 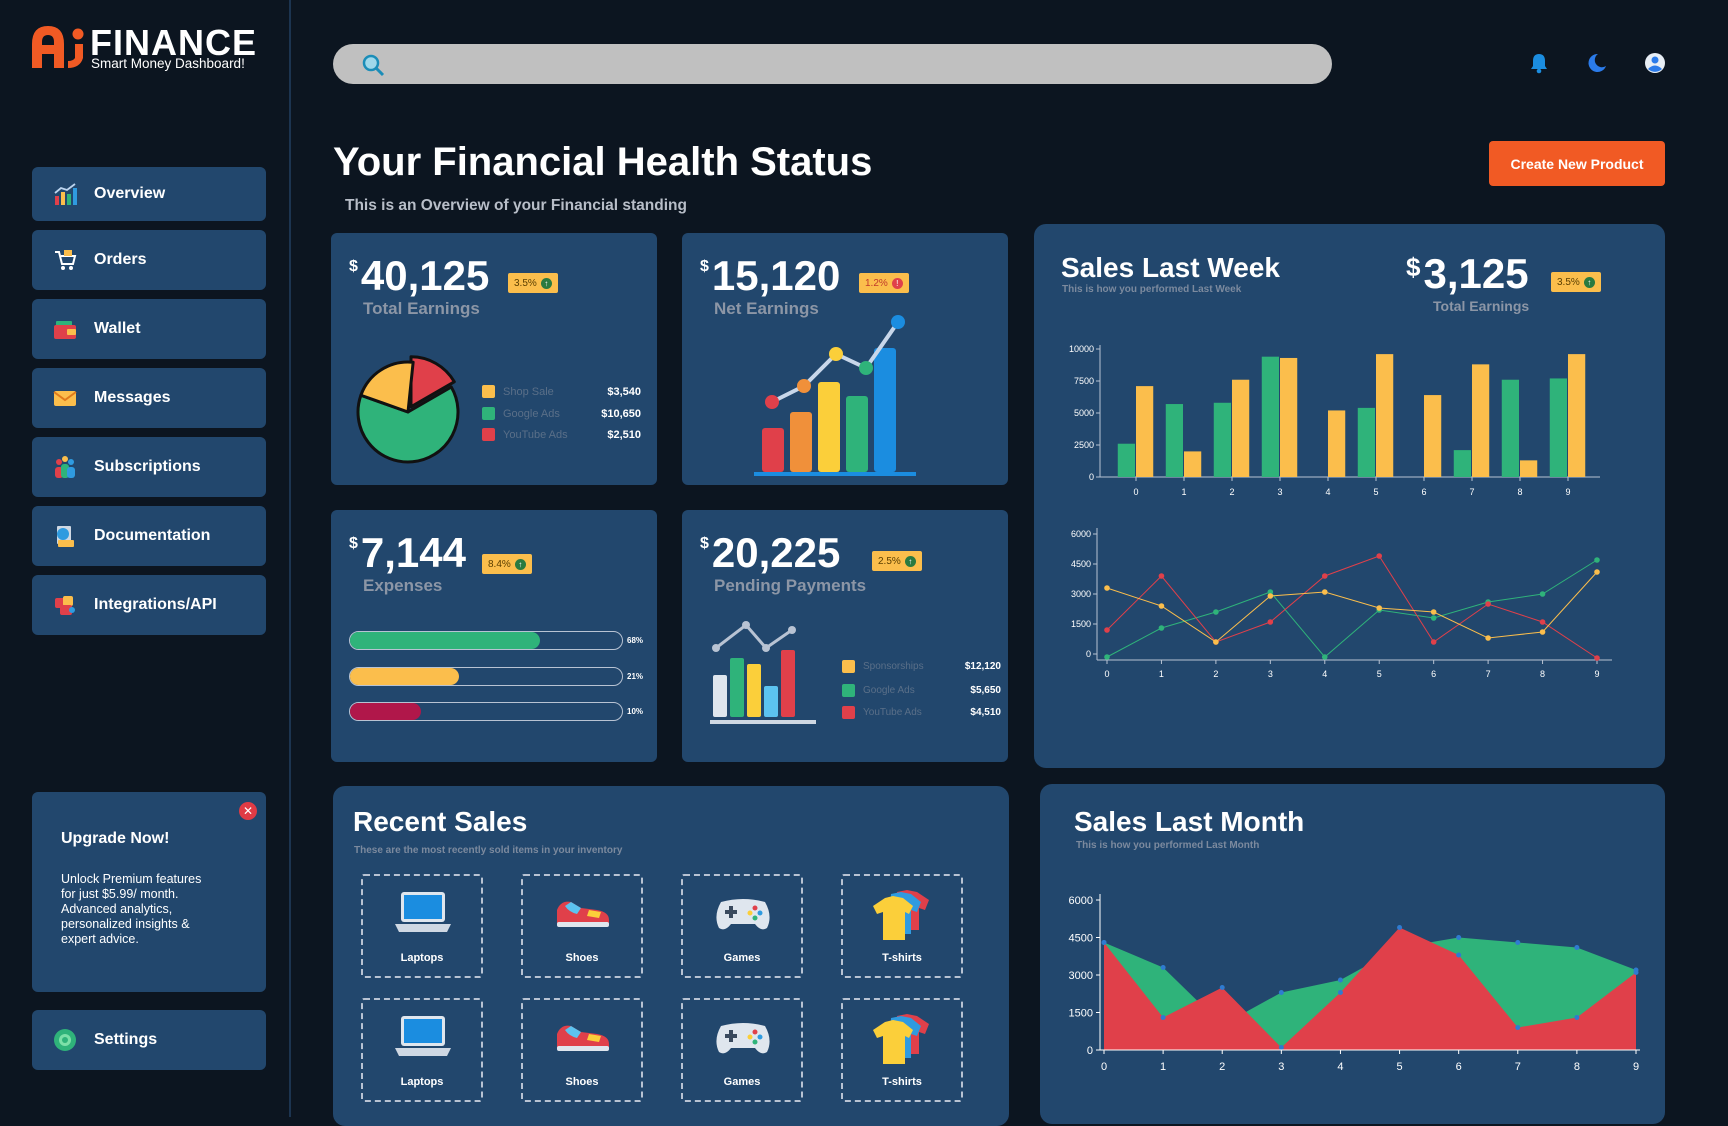 I want to click on legend-value: $12,120, so click(x=982, y=666).